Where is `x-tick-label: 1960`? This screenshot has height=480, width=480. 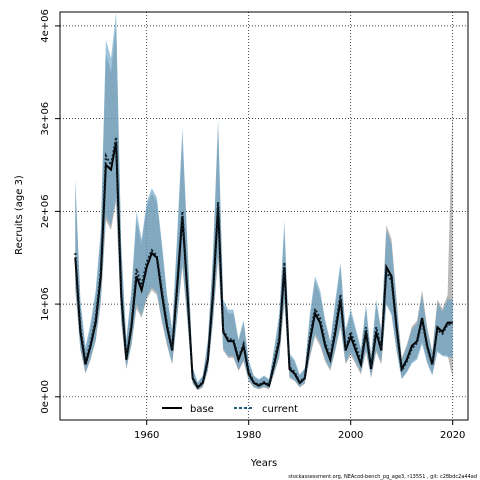
x-tick-label: 1960 is located at coordinates (146, 435).